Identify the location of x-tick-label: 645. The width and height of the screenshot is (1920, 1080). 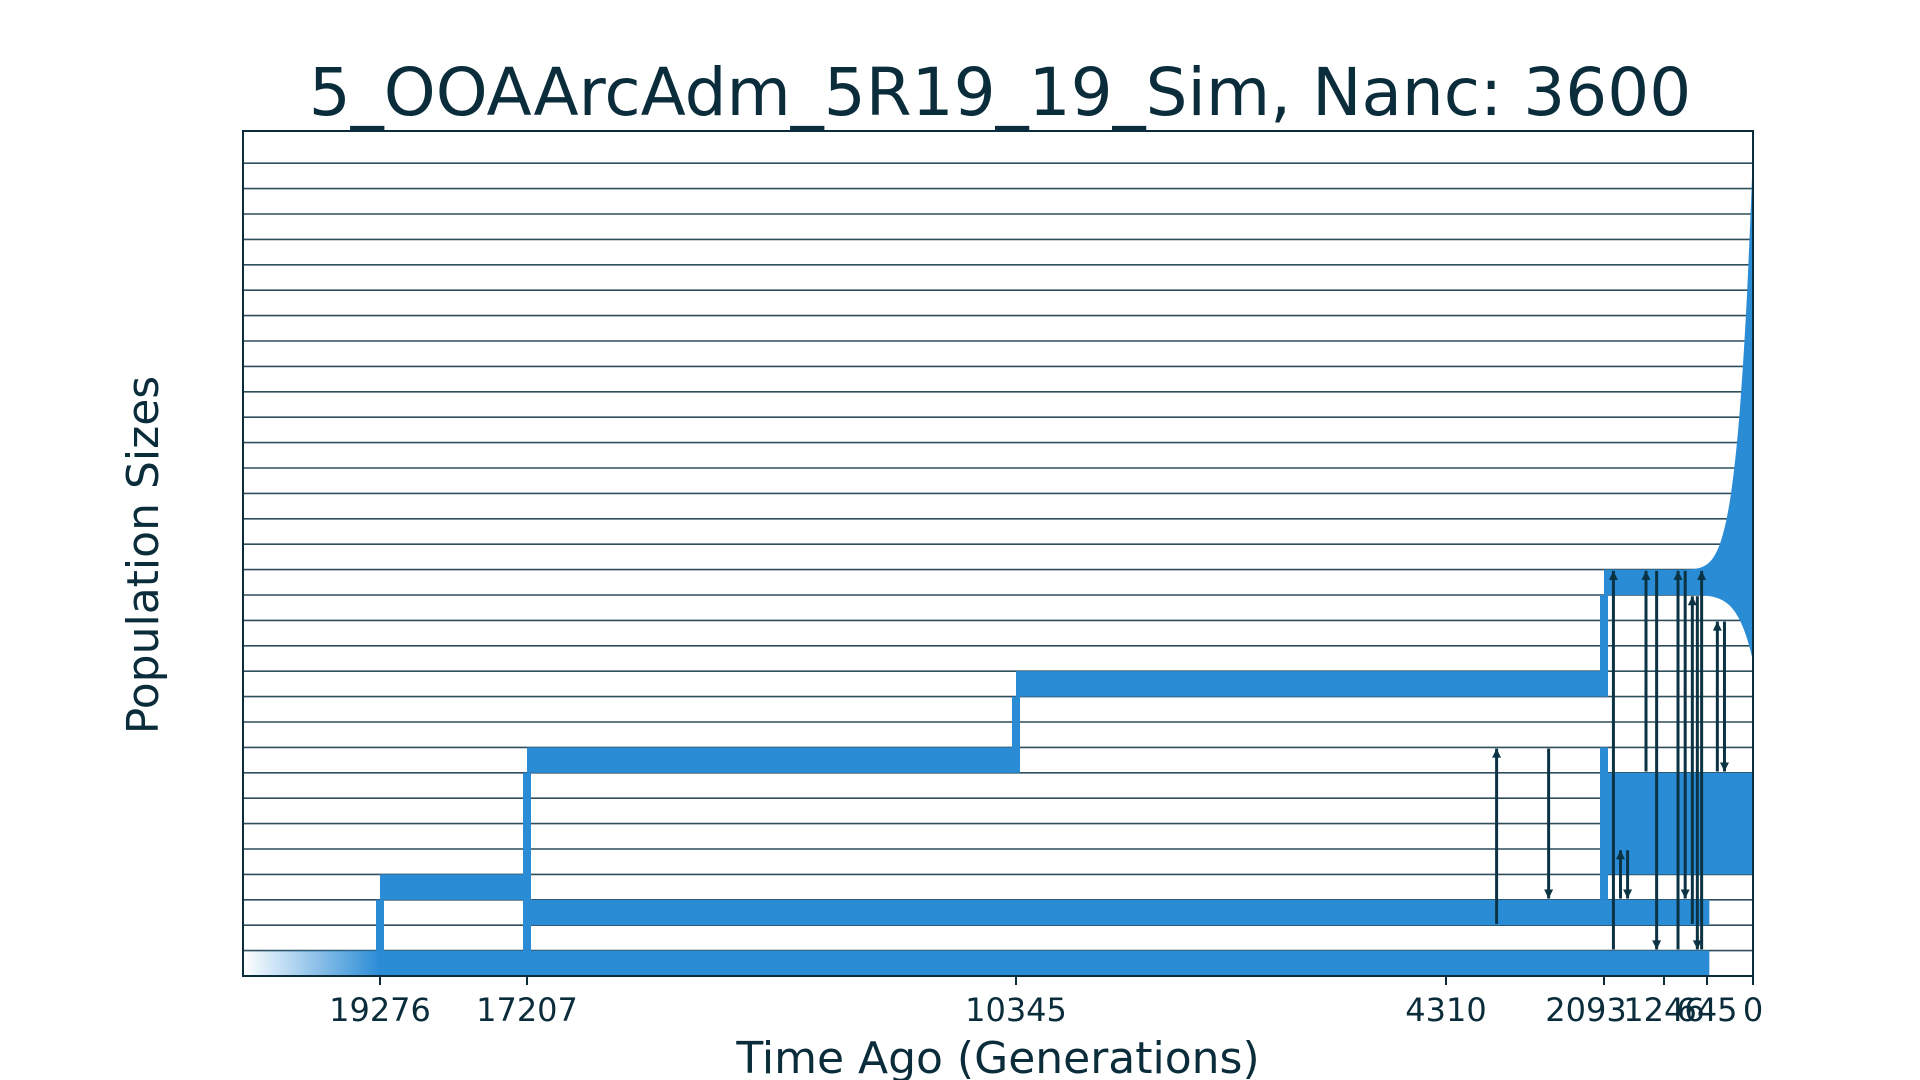
(1706, 1010).